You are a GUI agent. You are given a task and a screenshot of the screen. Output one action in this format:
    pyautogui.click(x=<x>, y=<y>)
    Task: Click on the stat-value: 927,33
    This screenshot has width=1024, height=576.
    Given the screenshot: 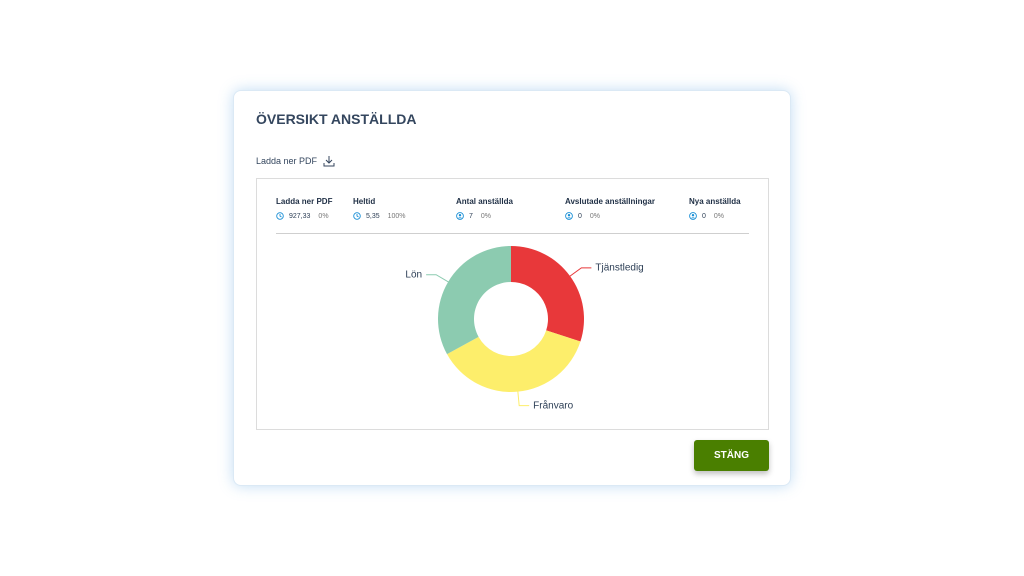 What is the action you would take?
    pyautogui.click(x=300, y=216)
    